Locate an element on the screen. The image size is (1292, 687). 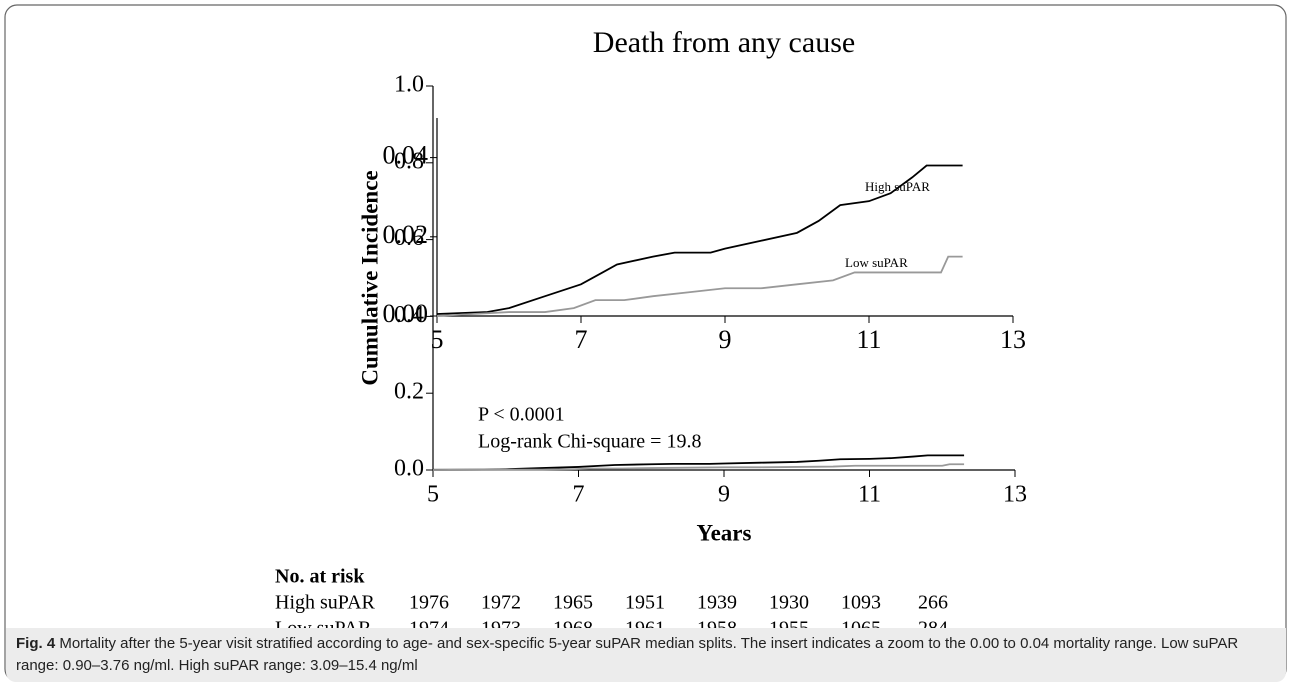
risk-row-name: High suPAR is located at coordinates (325, 603).